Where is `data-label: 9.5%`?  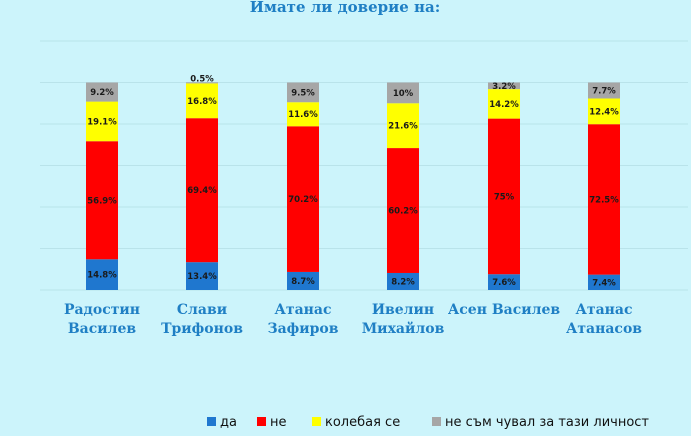 data-label: 9.5% is located at coordinates (303, 93).